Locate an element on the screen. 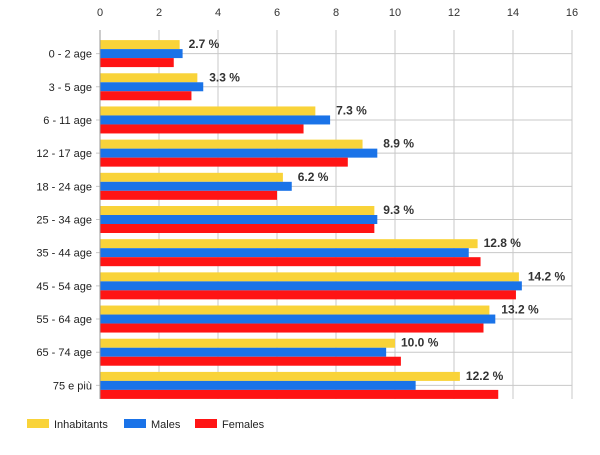 This screenshot has width=600, height=455. data-label: 14.2 % is located at coordinates (547, 276).